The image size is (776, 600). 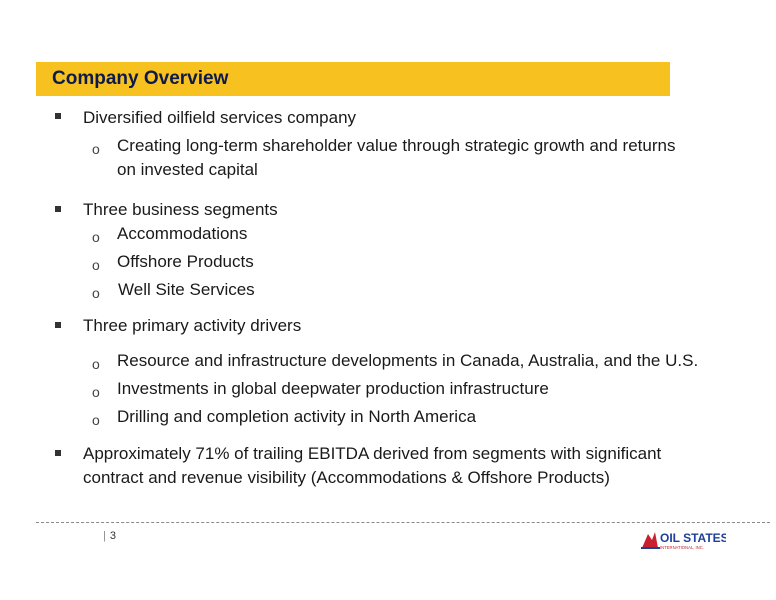 I want to click on page-number: | 3, so click(x=109, y=536).